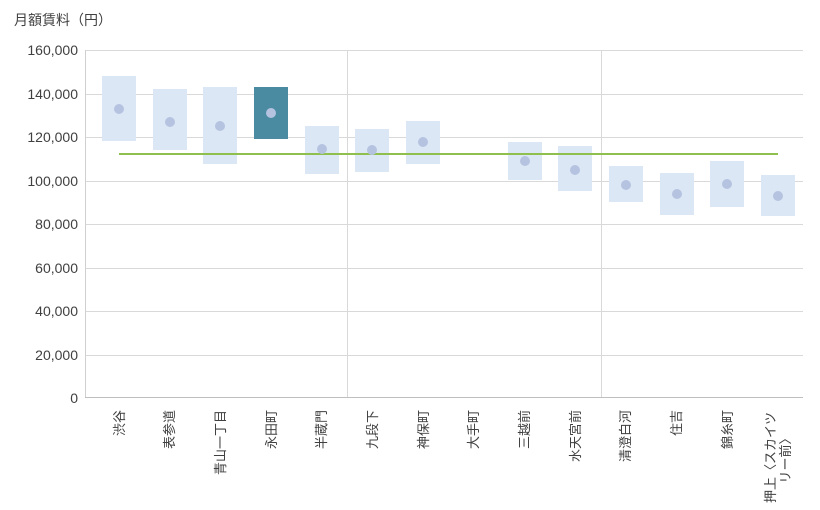 The height and width of the screenshot is (510, 820). What do you see at coordinates (85, 224) in the screenshot?
I see `y-axis-line` at bounding box center [85, 224].